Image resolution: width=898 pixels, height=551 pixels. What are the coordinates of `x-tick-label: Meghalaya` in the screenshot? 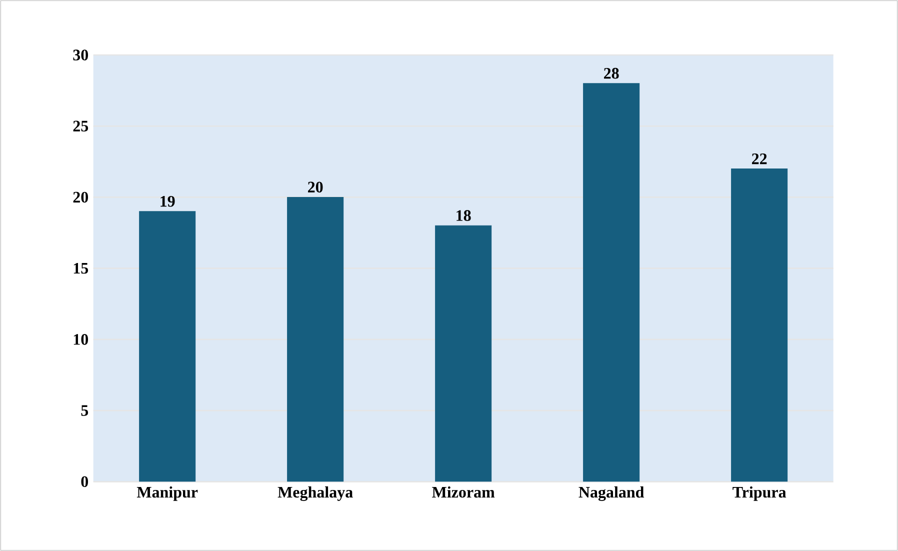 It's located at (315, 494).